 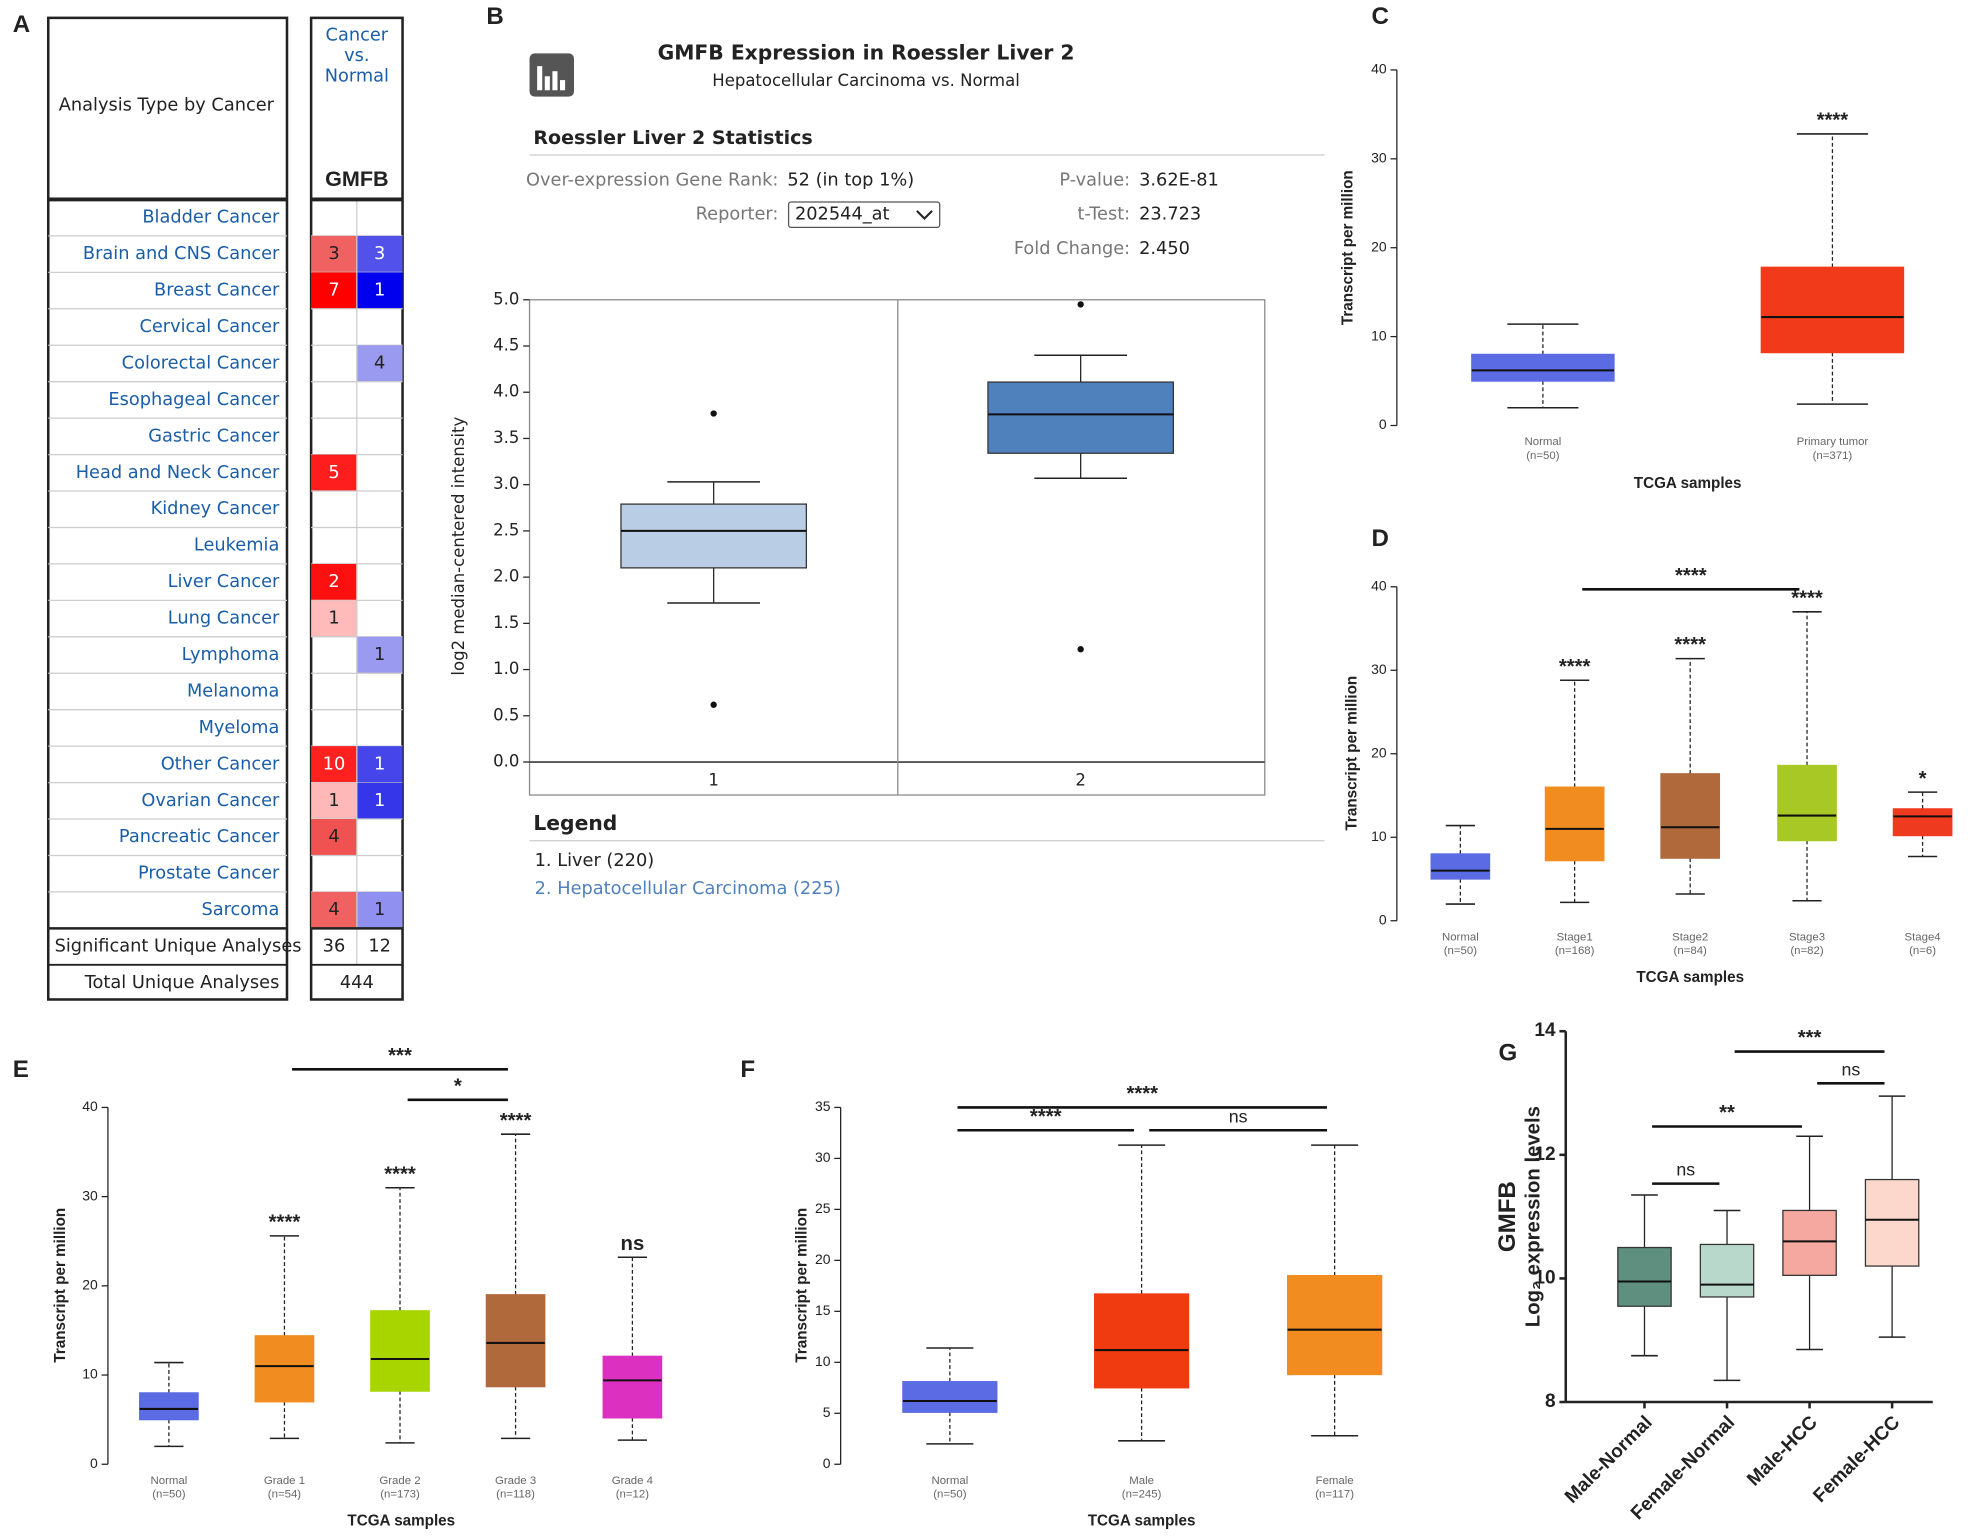 What do you see at coordinates (1856, 1459) in the screenshot?
I see `x-tick-label: Female-HCC` at bounding box center [1856, 1459].